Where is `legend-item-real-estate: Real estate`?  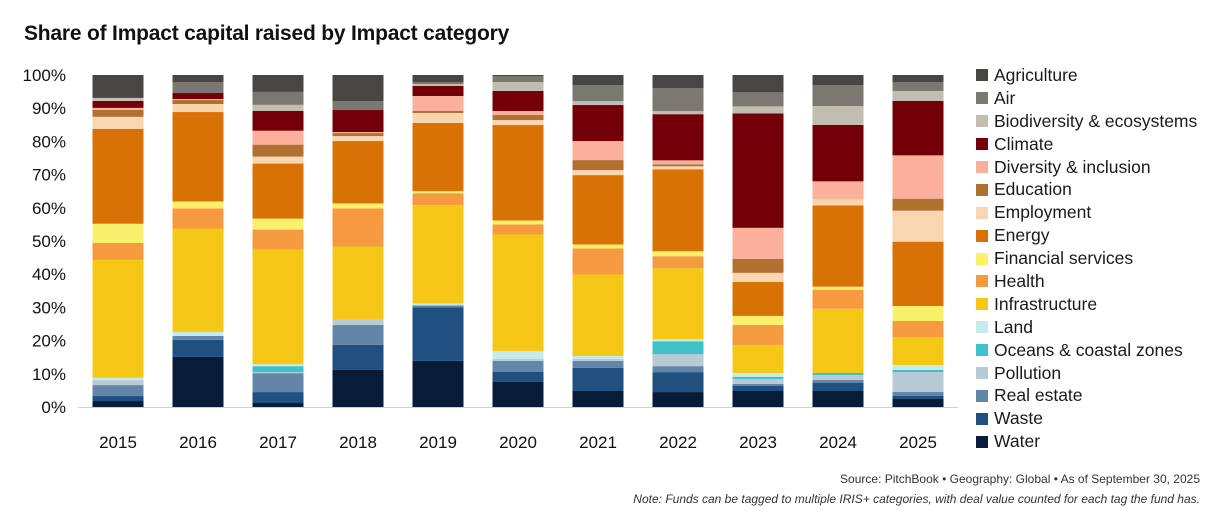 legend-item-real-estate: Real estate is located at coordinates (1086, 395).